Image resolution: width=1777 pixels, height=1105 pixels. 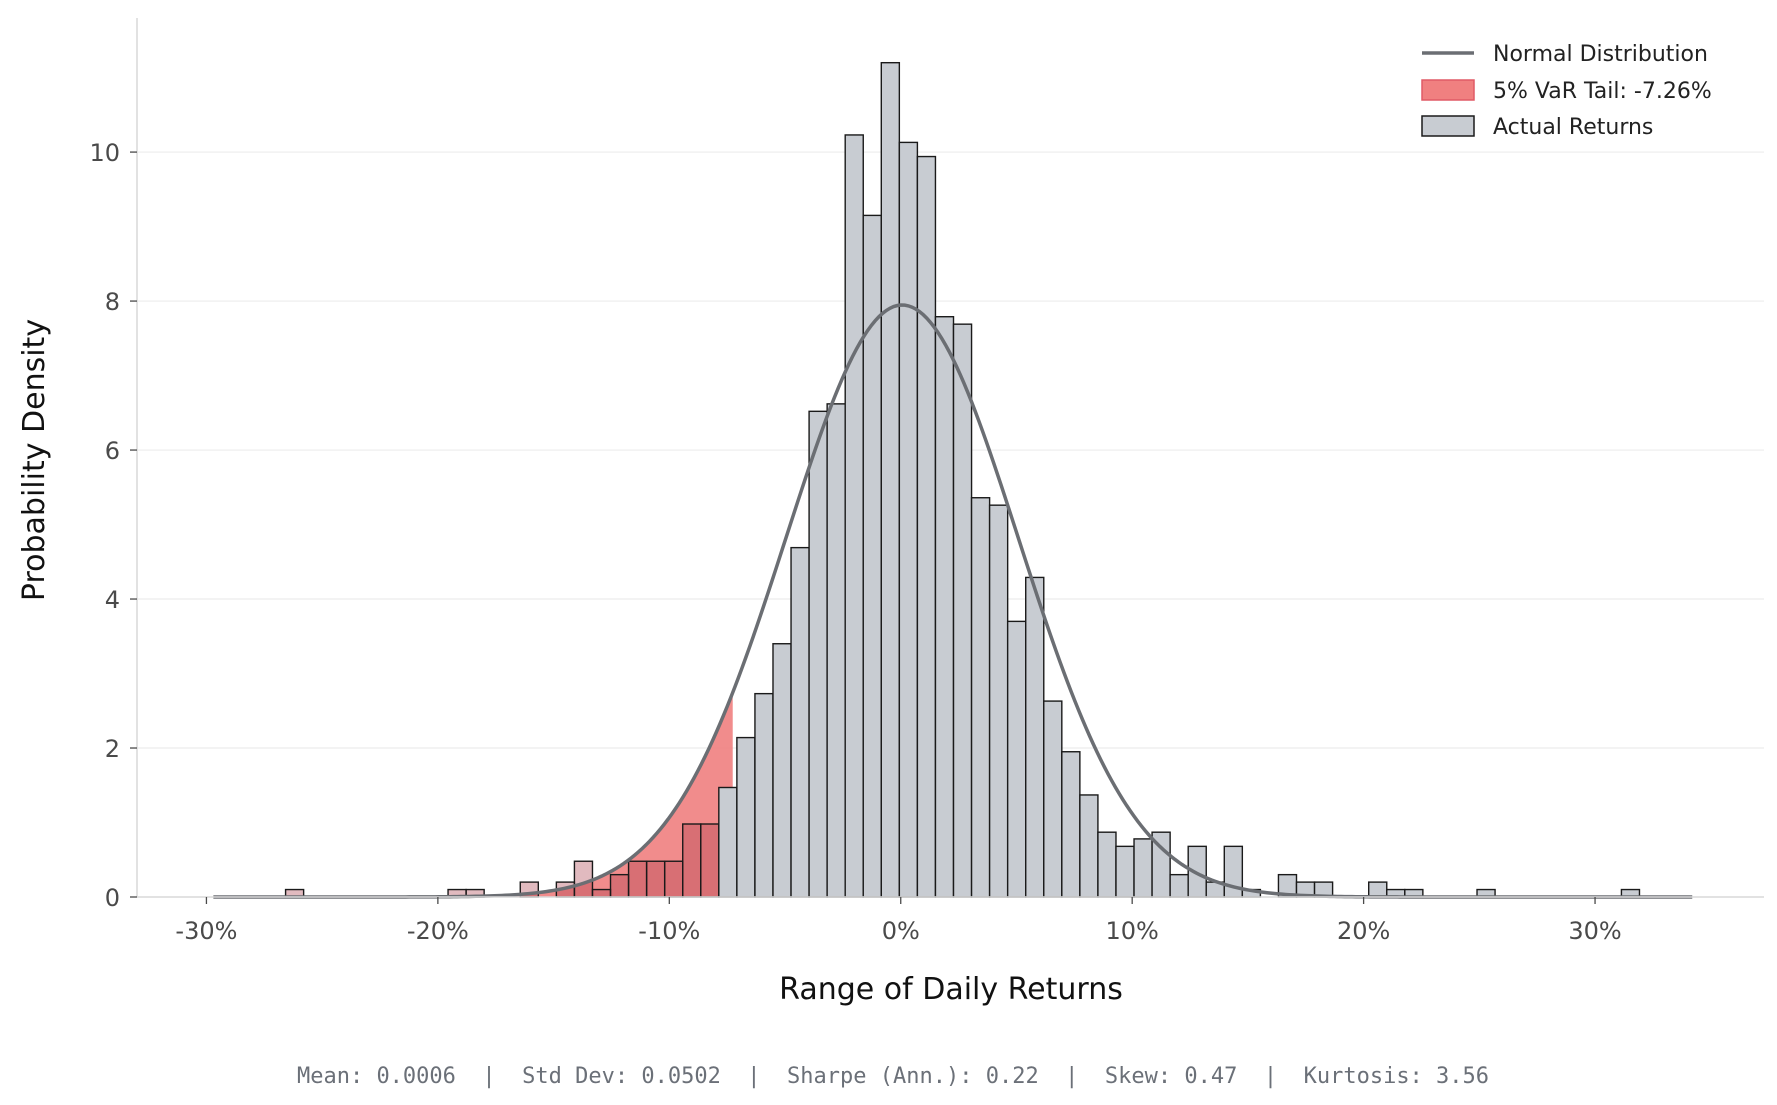 I want to click on legend-var-label: 5% VaR Tail: -7.26%, so click(x=1602, y=91).